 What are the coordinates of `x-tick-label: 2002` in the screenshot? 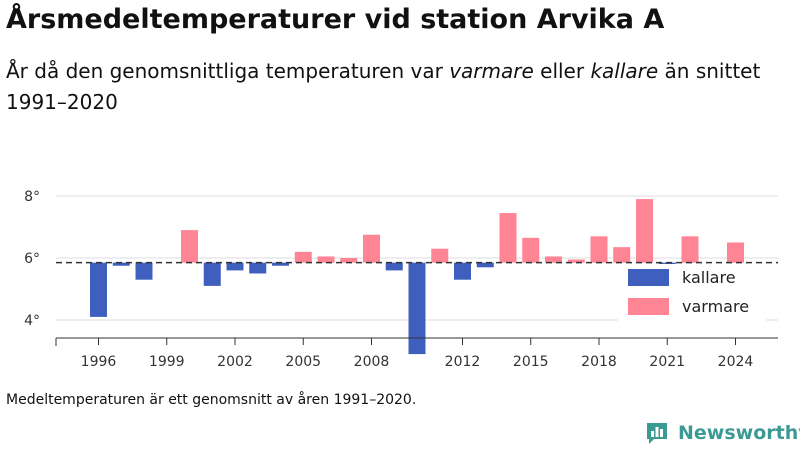 It's located at (235, 362).